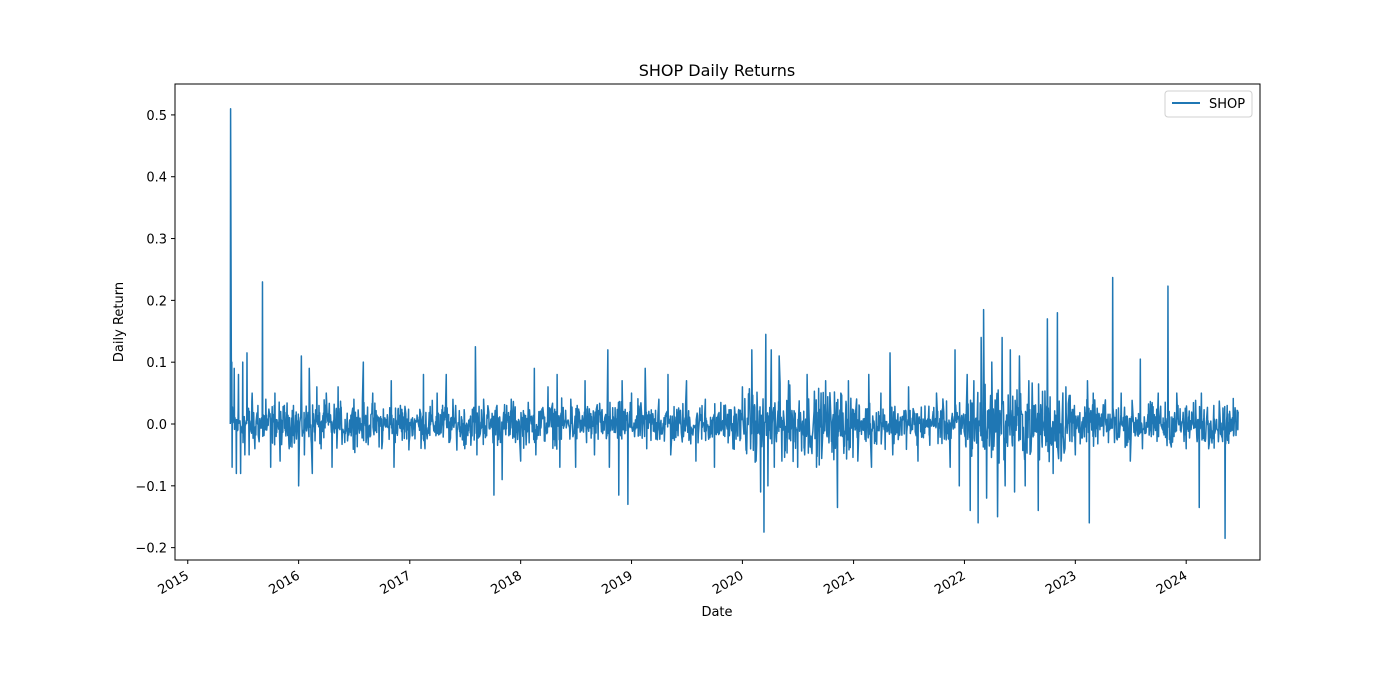 Image resolution: width=1400 pixels, height=700 pixels. What do you see at coordinates (151, 549) in the screenshot?
I see `y-tick-label: −0.2` at bounding box center [151, 549].